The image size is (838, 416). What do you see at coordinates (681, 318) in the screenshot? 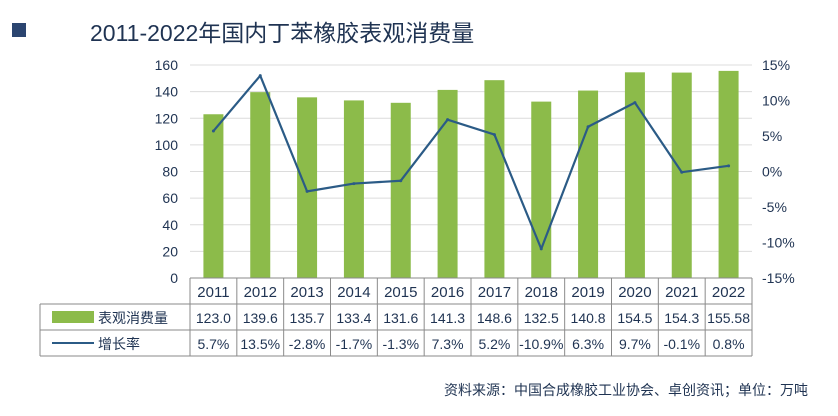
I see `table-cell-consumption: 154.3` at bounding box center [681, 318].